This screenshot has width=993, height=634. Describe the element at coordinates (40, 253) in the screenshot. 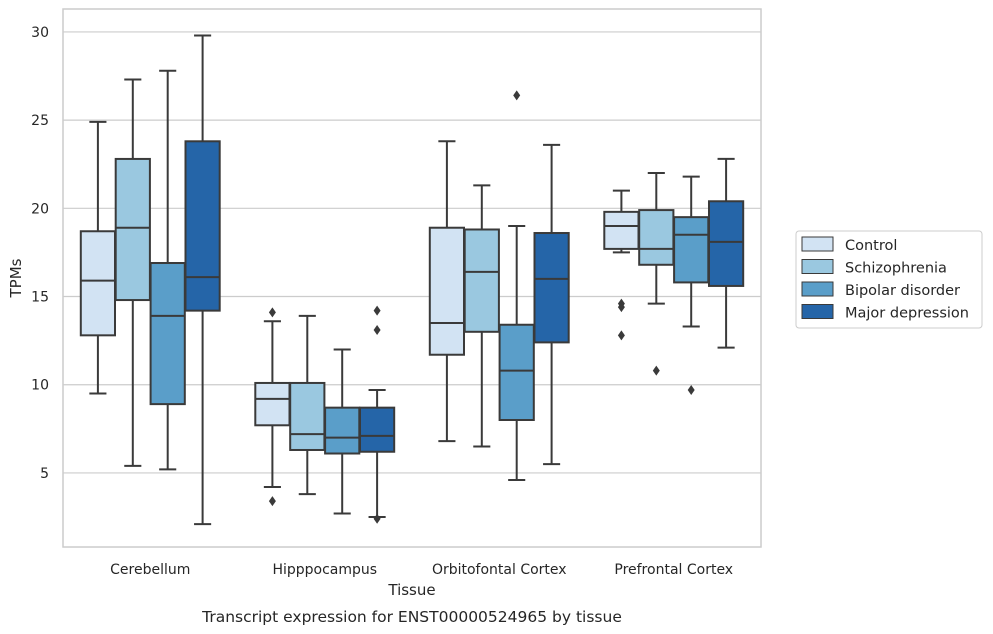

I see `y-axis-ticks: 5 10 15 20 25 30` at that location.